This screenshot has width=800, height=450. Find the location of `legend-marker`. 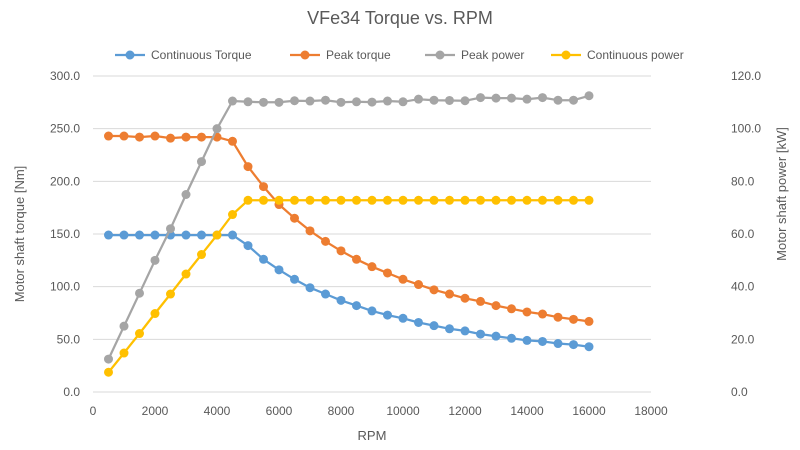

legend-marker is located at coordinates (305, 55).